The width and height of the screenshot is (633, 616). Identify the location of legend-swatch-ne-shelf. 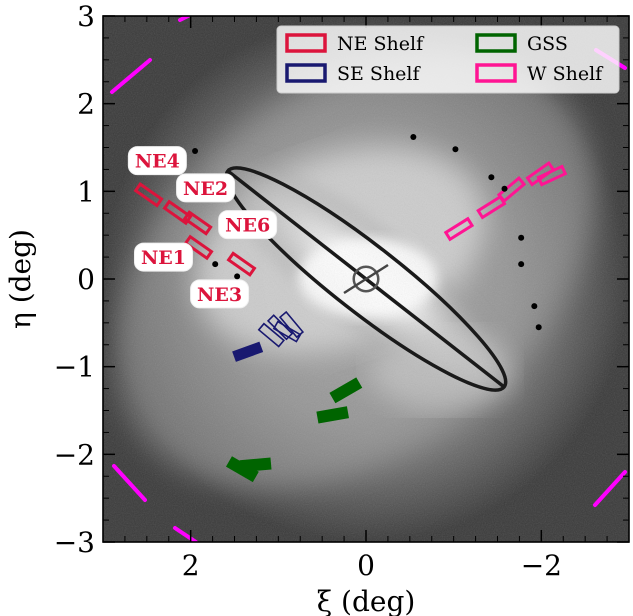
(306, 43).